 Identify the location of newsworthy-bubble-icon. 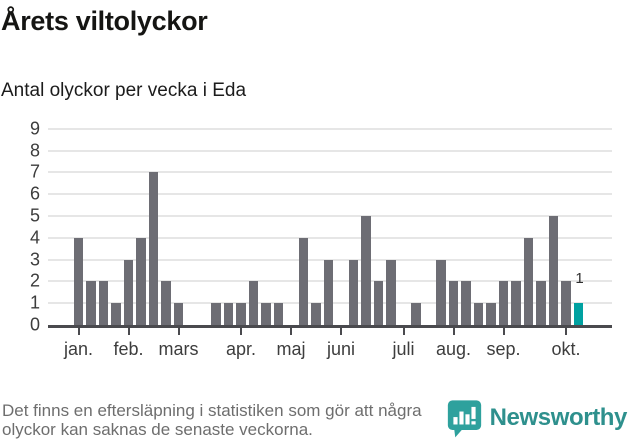
(464, 418).